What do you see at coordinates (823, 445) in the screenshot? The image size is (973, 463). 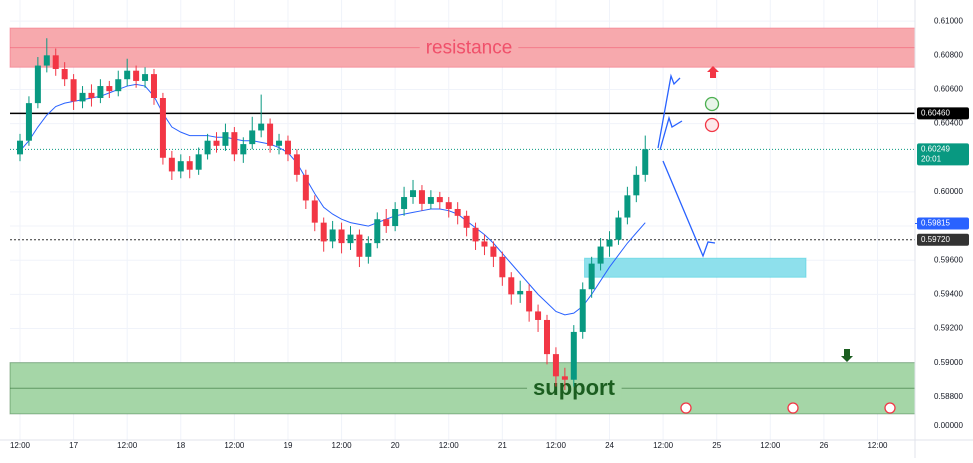 I see `x-tick-label: 26` at bounding box center [823, 445].